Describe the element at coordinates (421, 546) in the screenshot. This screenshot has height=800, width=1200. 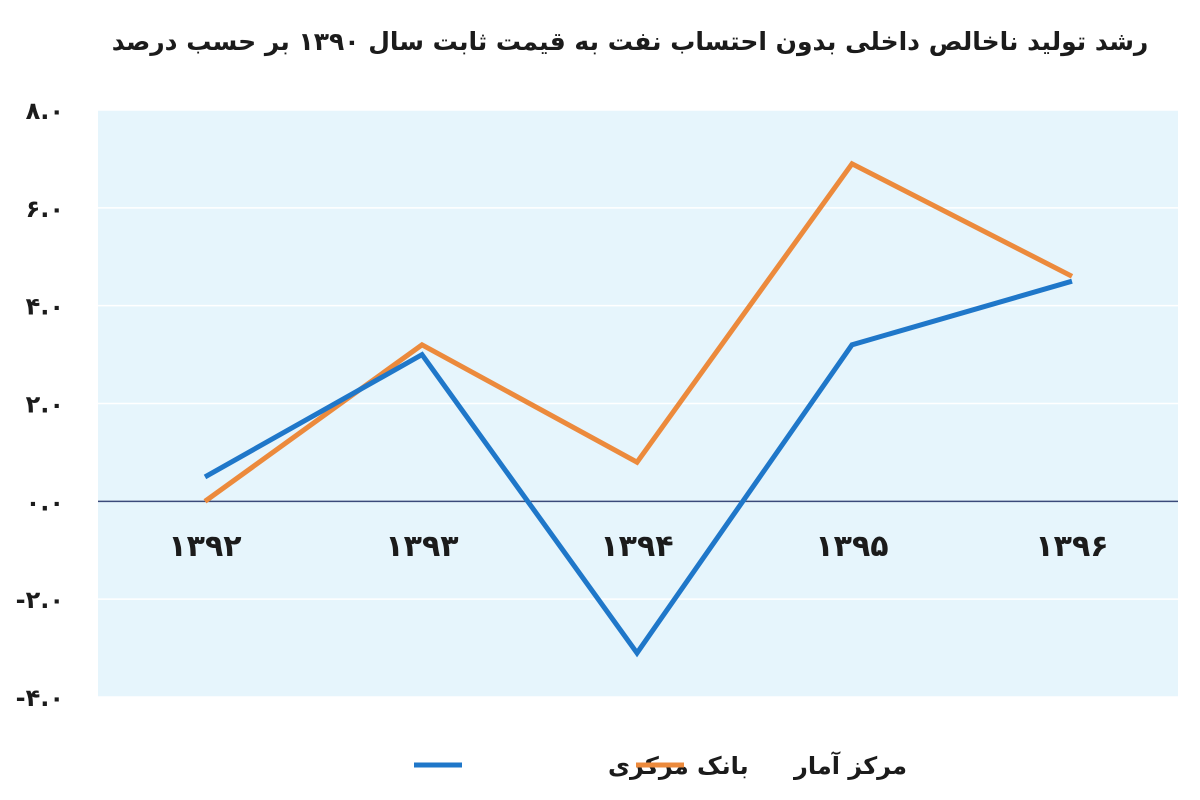
I see `x-tick-label: ۱۳۹۳` at that location.